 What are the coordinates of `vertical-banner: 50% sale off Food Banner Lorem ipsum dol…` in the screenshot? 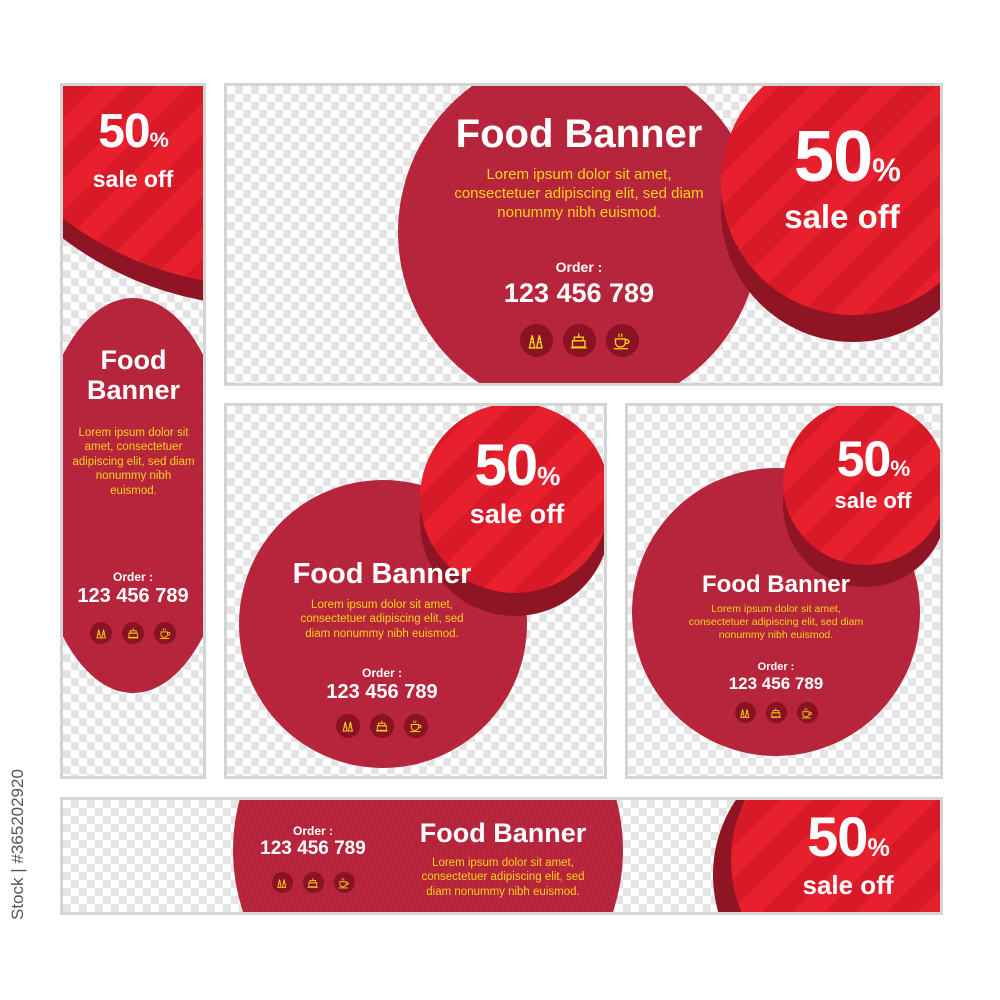 It's located at (133, 431).